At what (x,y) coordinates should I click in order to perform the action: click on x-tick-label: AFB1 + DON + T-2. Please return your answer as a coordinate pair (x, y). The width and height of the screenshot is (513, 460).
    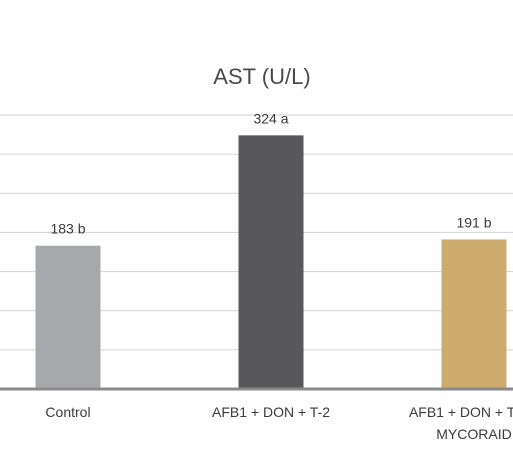
    Looking at the image, I should click on (271, 412).